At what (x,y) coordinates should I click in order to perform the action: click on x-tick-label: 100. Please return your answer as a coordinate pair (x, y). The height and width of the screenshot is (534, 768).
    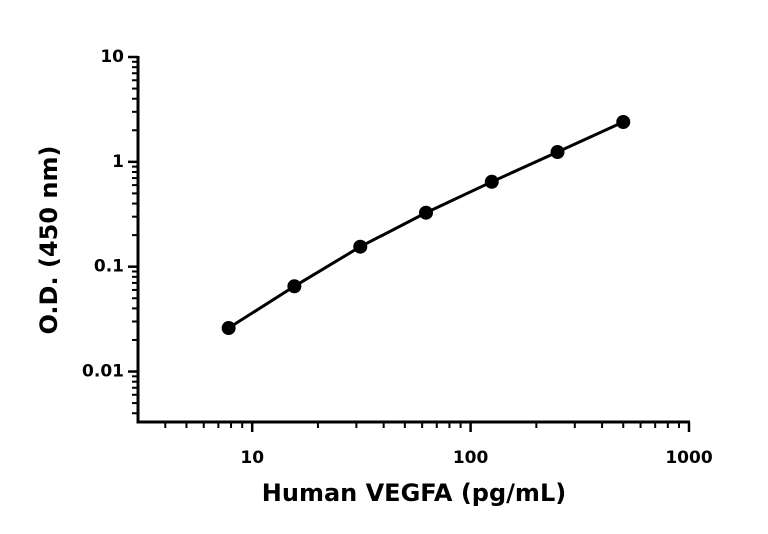
    Looking at the image, I should click on (471, 458).